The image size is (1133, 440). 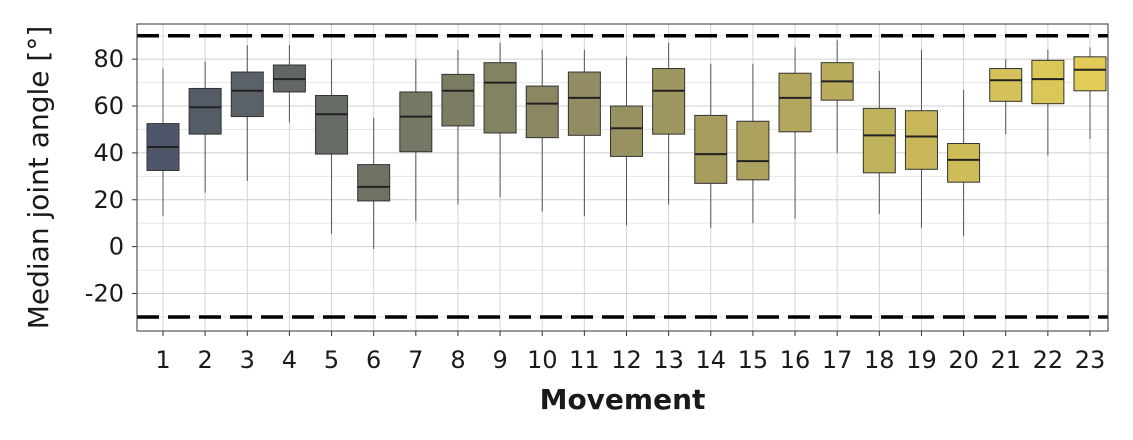 I want to click on x-tick-label: 21, so click(x=1005, y=360).